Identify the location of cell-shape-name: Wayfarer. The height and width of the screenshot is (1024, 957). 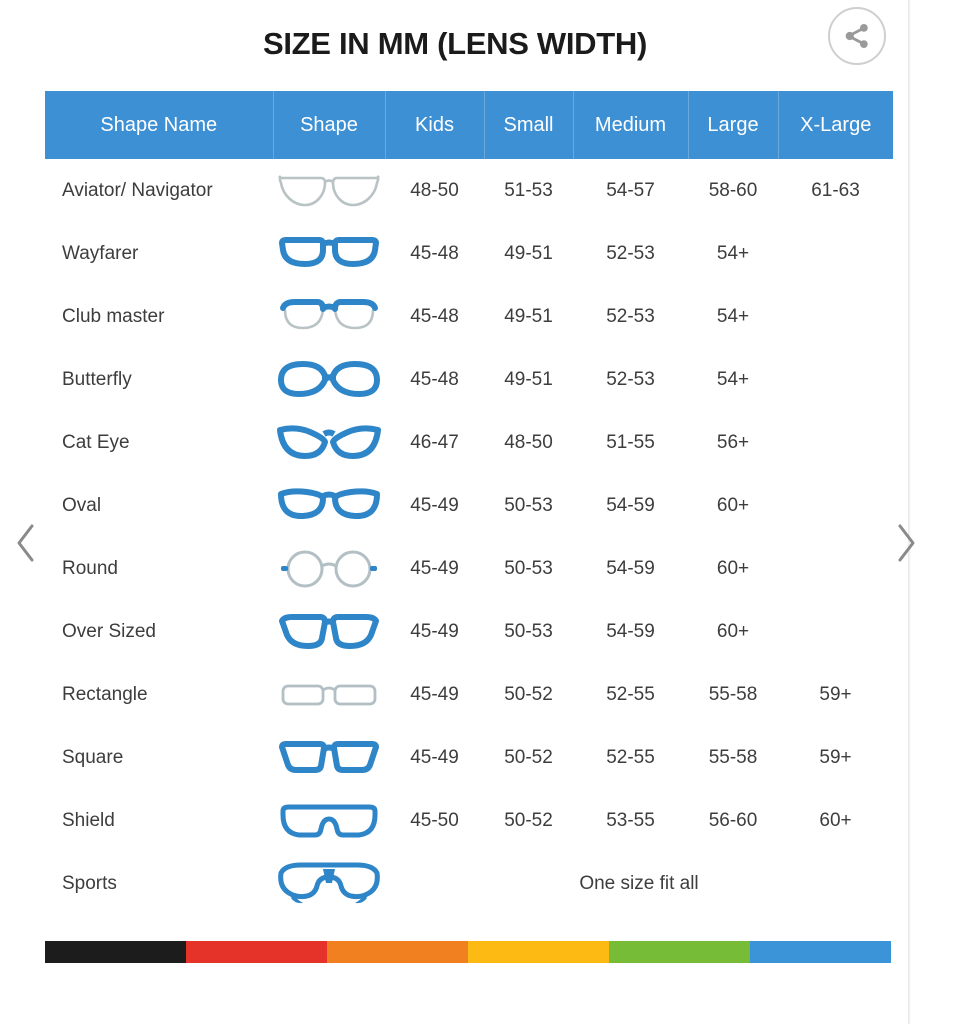
(159, 253).